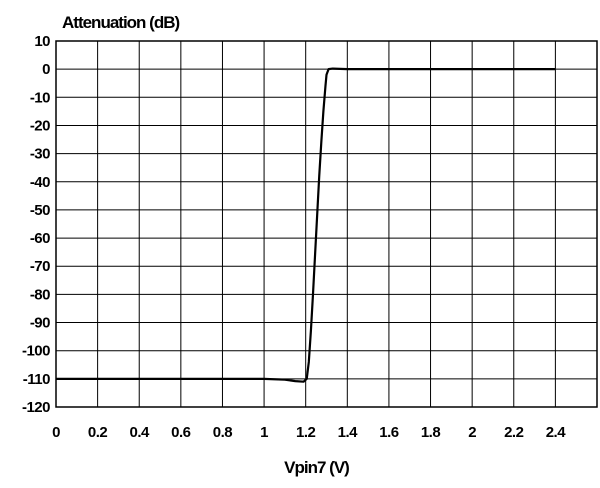 This screenshot has width=600, height=488. What do you see at coordinates (40, 323) in the screenshot?
I see `y-tick-label: -90` at bounding box center [40, 323].